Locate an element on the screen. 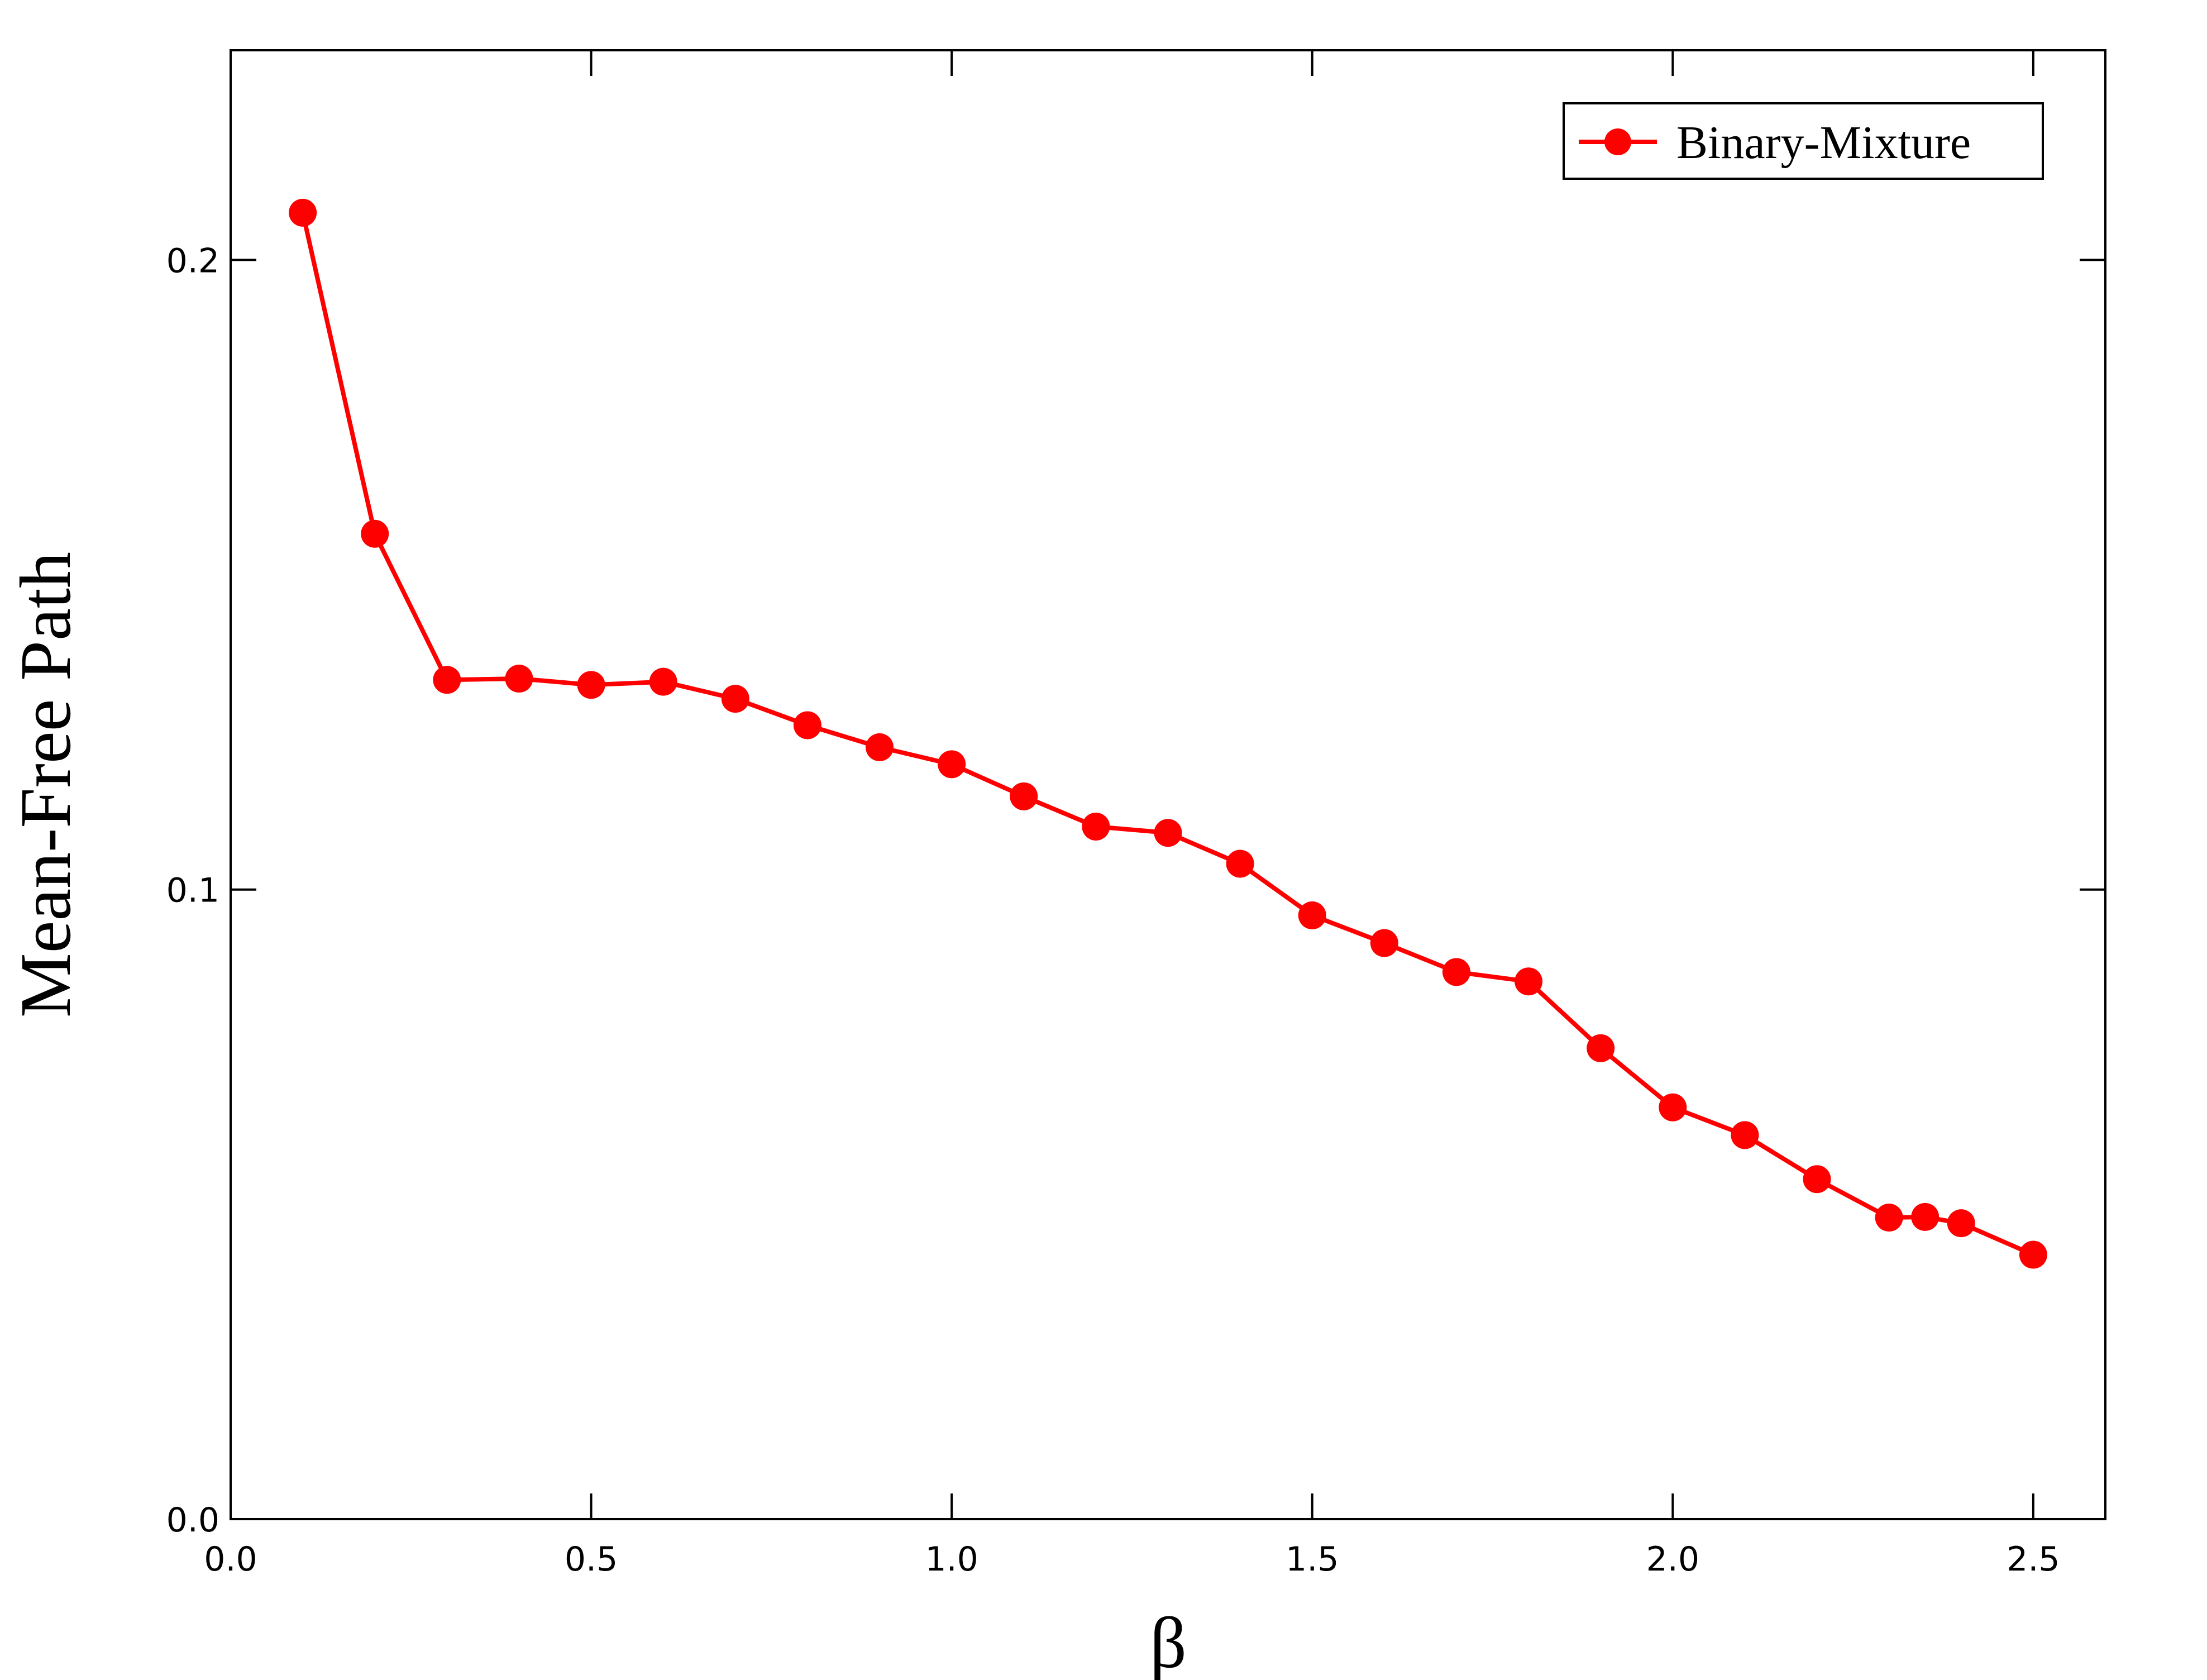 This screenshot has width=2207, height=1680. x-tick-label: 2.5 is located at coordinates (2033, 1559).